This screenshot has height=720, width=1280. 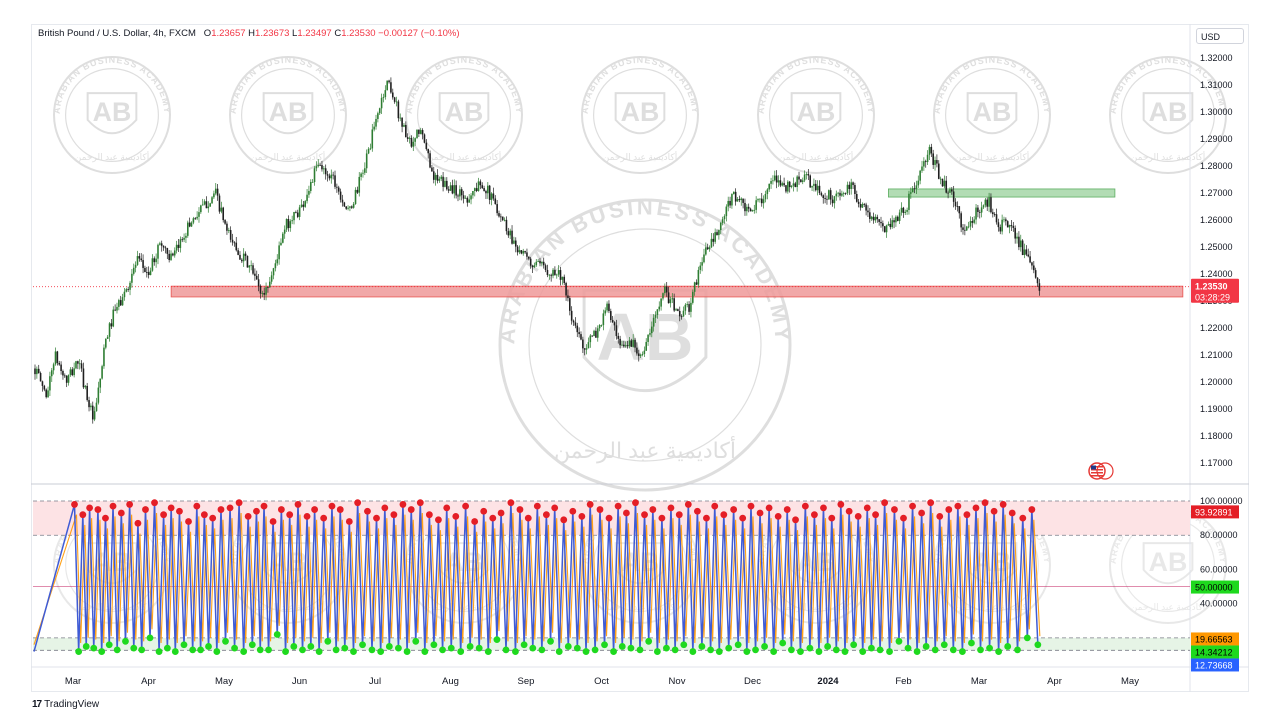 What do you see at coordinates (65, 704) in the screenshot?
I see `tradingview-logo: 17 TradingView` at bounding box center [65, 704].